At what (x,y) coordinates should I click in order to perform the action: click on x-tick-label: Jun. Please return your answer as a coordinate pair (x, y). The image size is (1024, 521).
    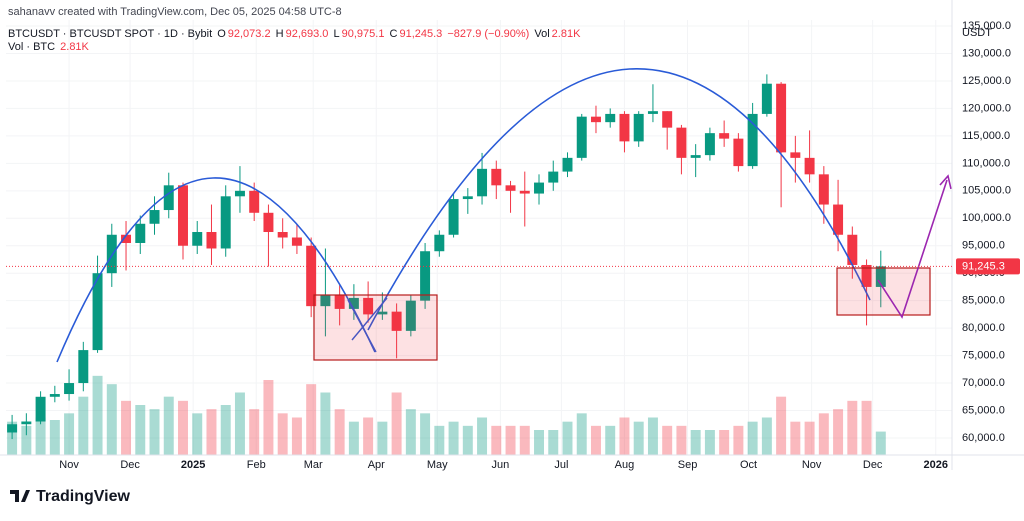
    Looking at the image, I should click on (500, 465).